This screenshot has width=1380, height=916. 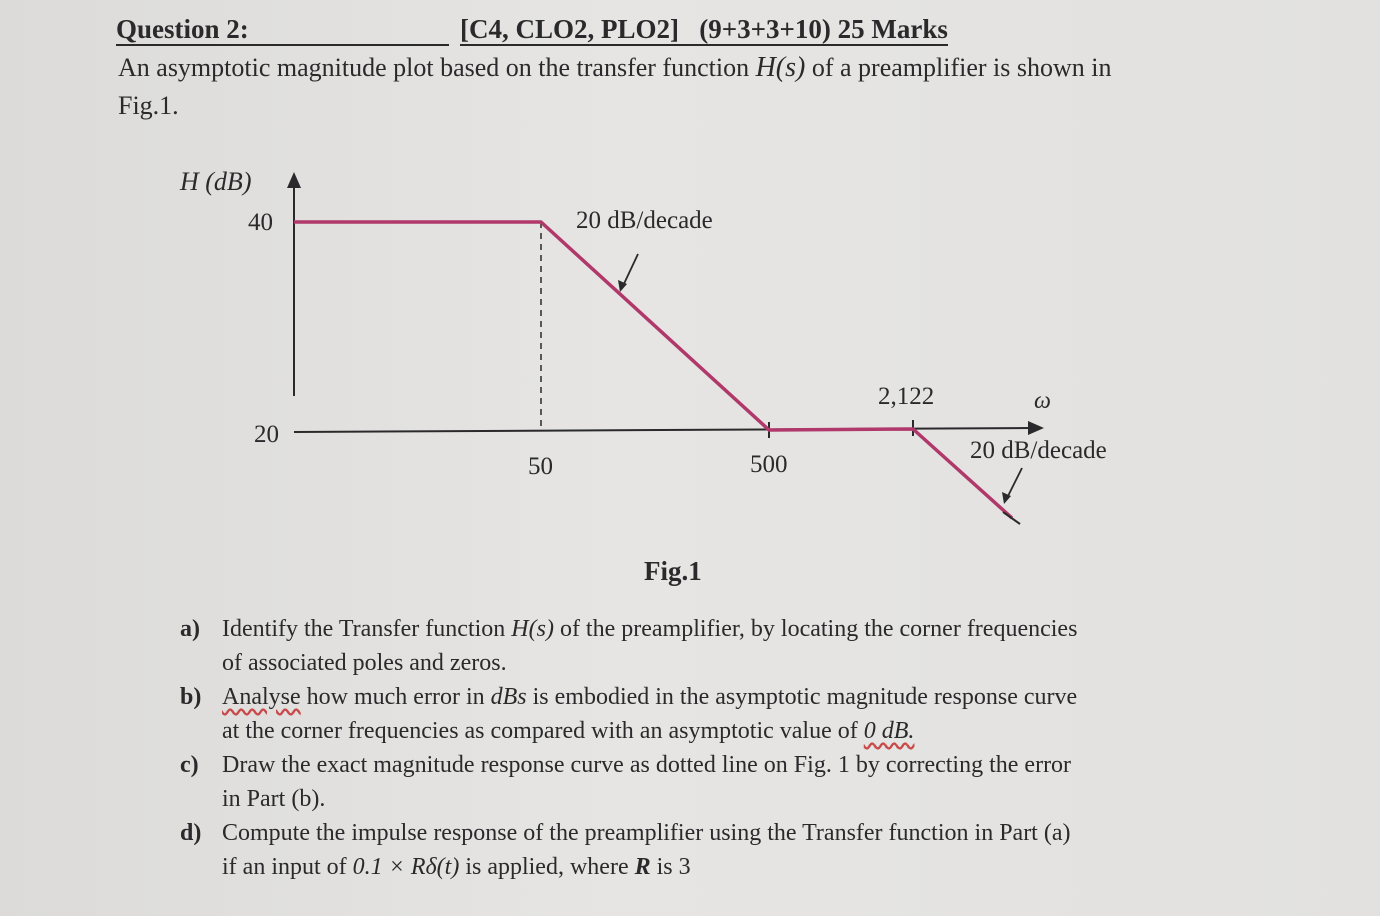 What do you see at coordinates (1042, 401) in the screenshot?
I see `x-axis-label: ω` at bounding box center [1042, 401].